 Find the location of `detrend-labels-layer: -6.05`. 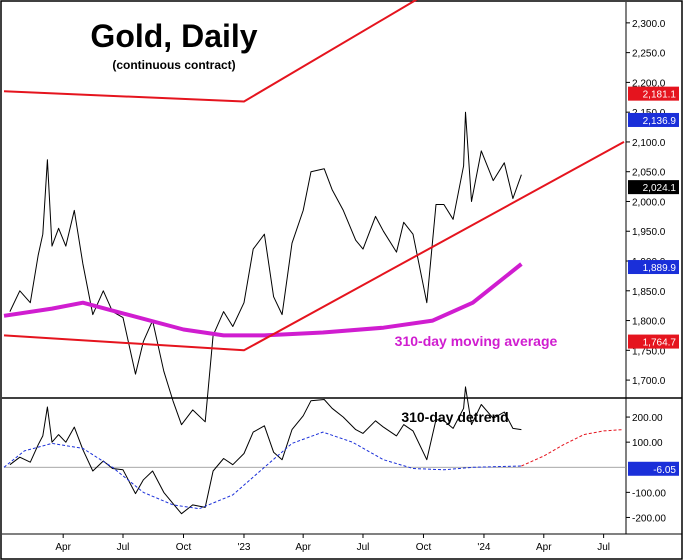

detrend-labels-layer: -6.05 is located at coordinates (653, 468).